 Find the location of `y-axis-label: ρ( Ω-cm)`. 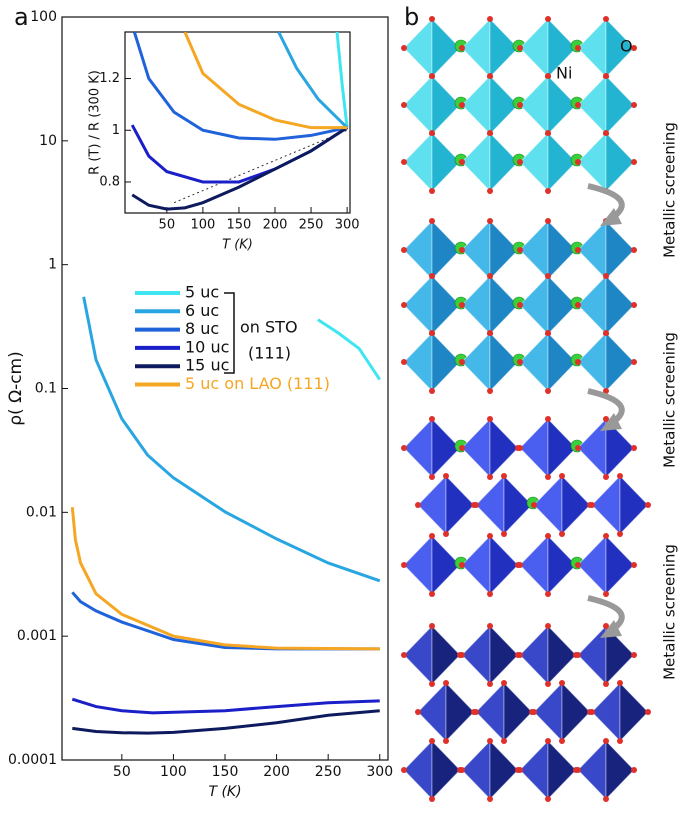

y-axis-label: ρ( Ω-cm) is located at coordinates (16, 388).